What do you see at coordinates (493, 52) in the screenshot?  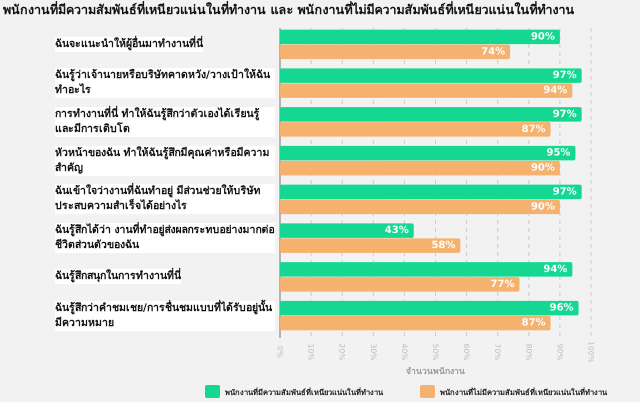 I see `text: 74%` at bounding box center [493, 52].